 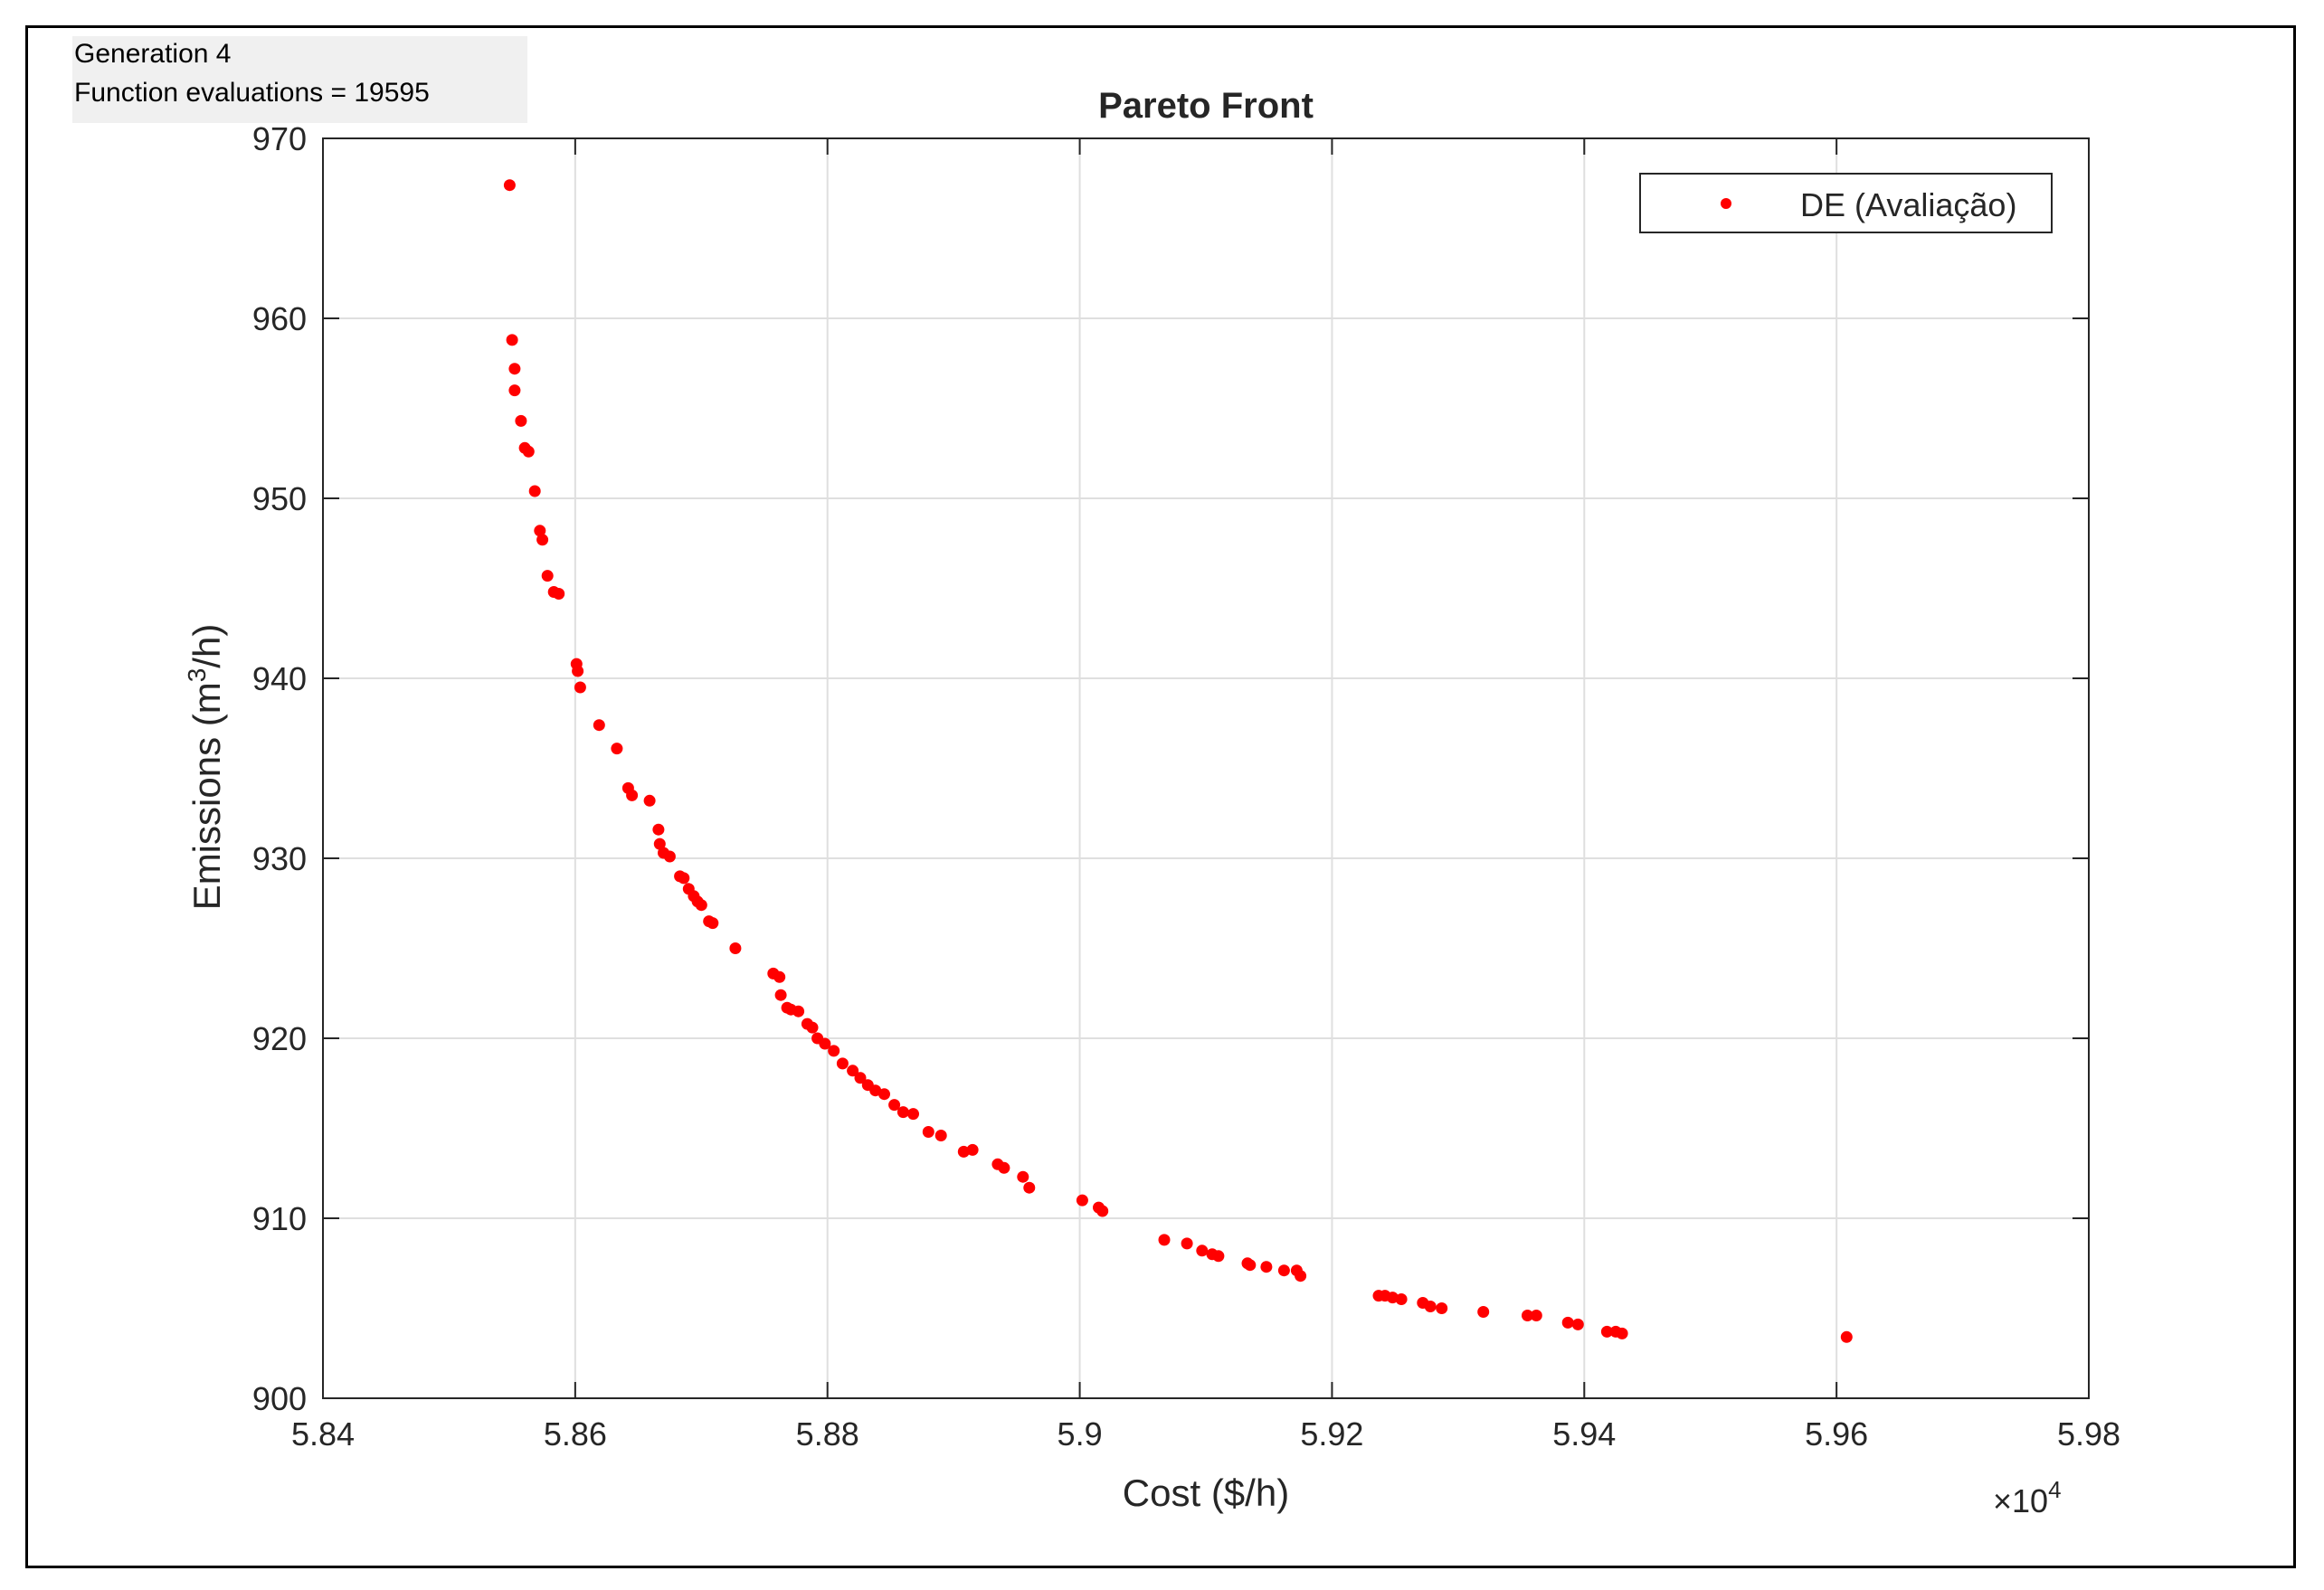 What do you see at coordinates (1331, 1434) in the screenshot?
I see `x-tick-label: 5.92` at bounding box center [1331, 1434].